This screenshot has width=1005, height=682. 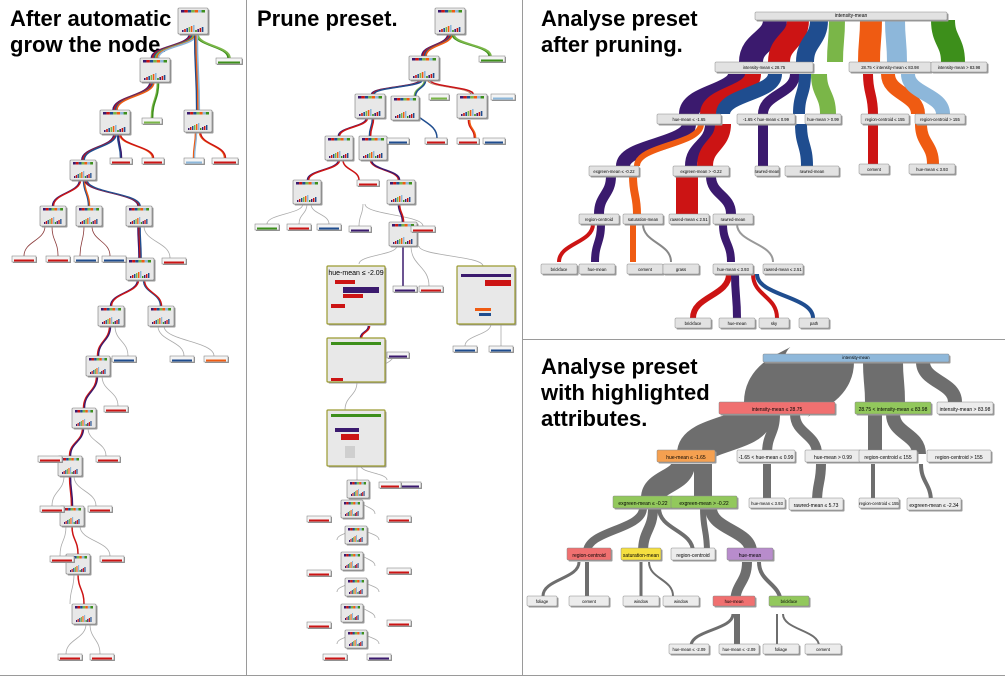 What do you see at coordinates (701, 171) in the screenshot?
I see `node-label: exgreen-mean > -0.22` at bounding box center [701, 171].